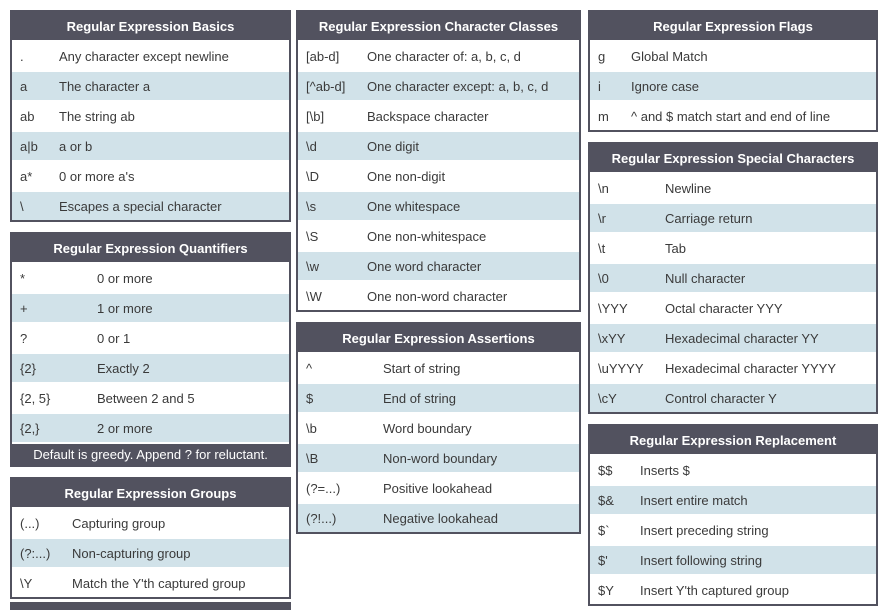  I want to click on pattern-cell: $, so click(310, 398).